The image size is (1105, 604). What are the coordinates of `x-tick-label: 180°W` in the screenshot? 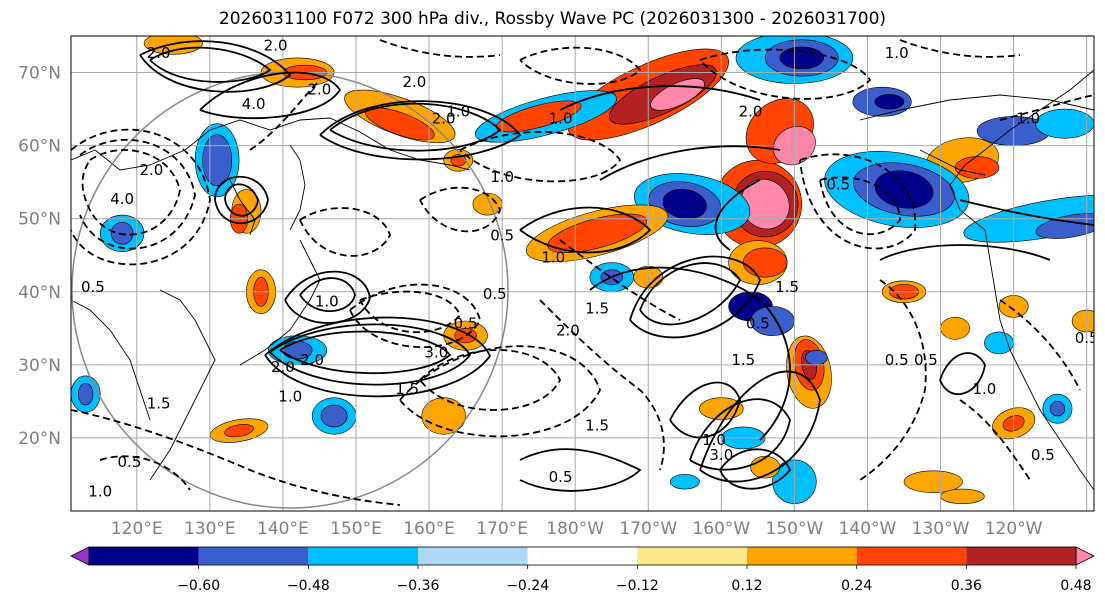 It's located at (575, 529).